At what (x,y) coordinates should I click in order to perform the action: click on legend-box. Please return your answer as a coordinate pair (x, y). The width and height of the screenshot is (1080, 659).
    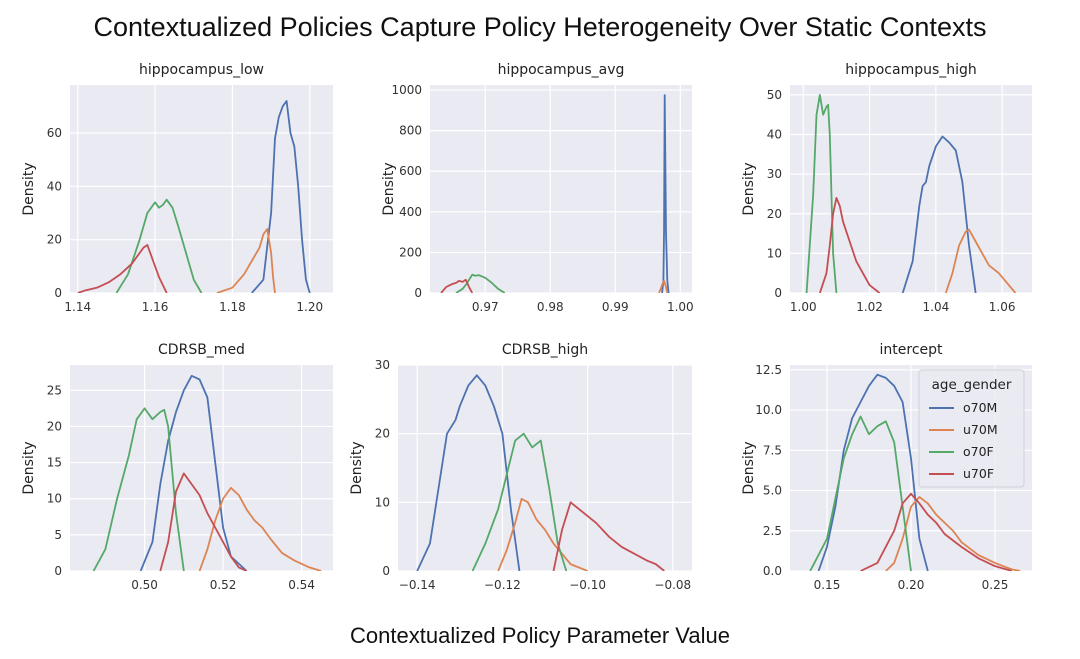
    Looking at the image, I should click on (971, 428).